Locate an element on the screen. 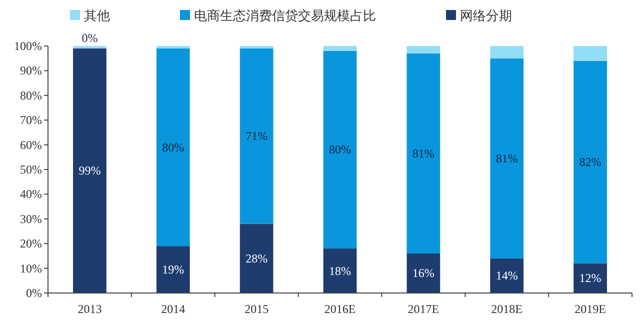 The height and width of the screenshot is (320, 640). data-label: 19% is located at coordinates (173, 269).